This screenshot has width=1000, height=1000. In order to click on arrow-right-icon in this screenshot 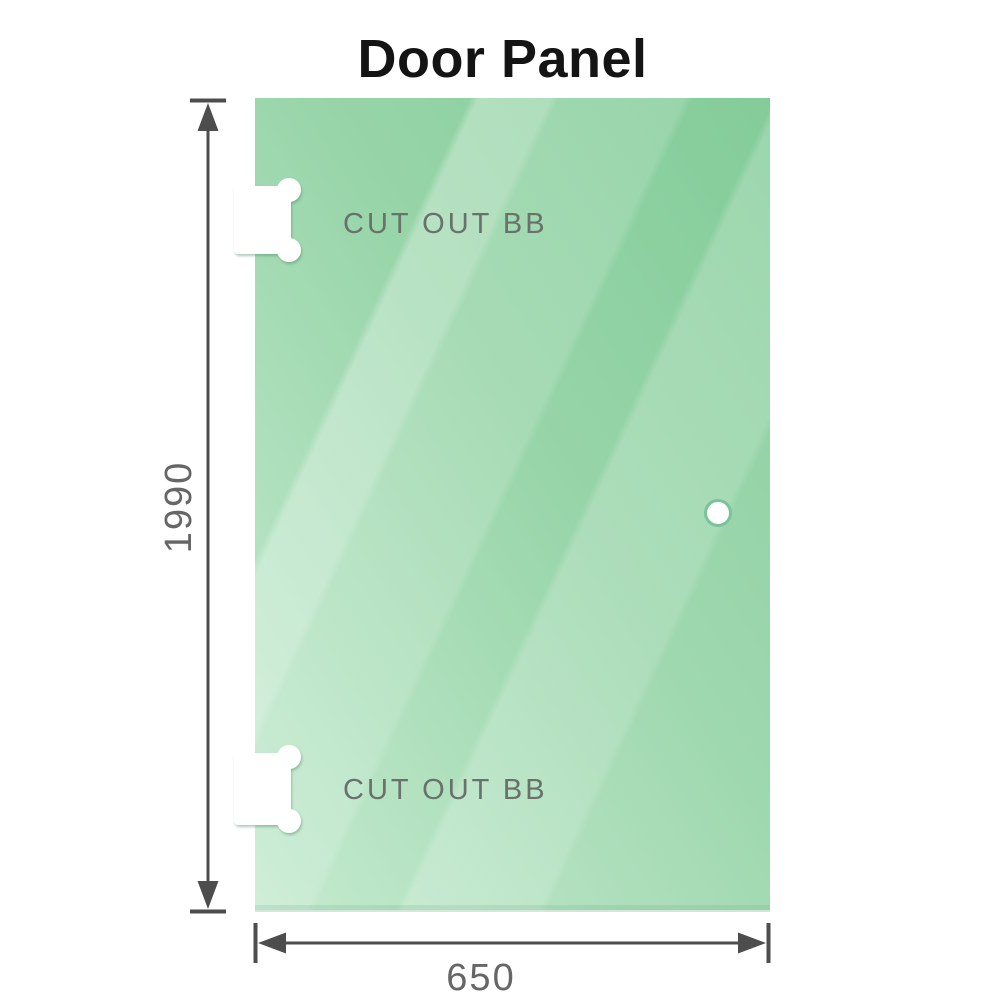, I will do `click(752, 943)`.